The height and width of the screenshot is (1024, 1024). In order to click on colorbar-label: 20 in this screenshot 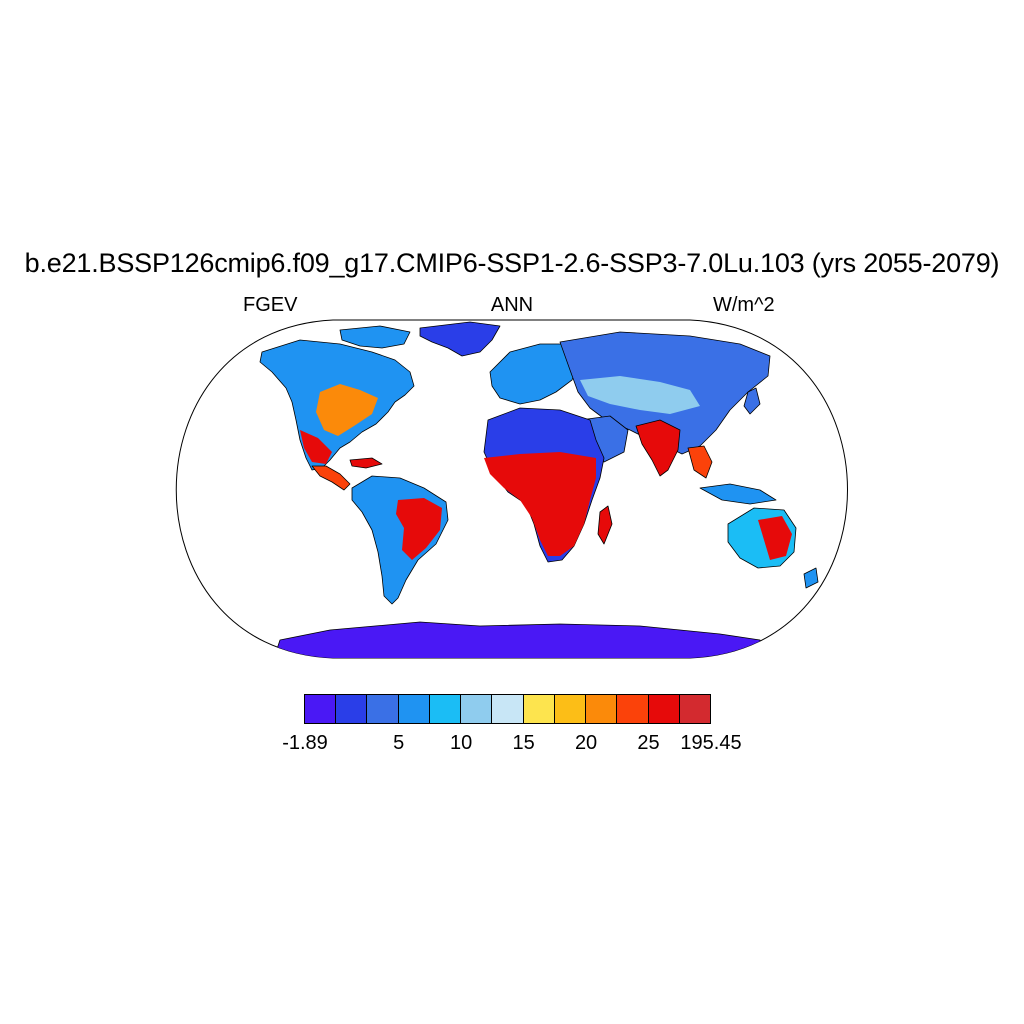, I will do `click(586, 743)`.